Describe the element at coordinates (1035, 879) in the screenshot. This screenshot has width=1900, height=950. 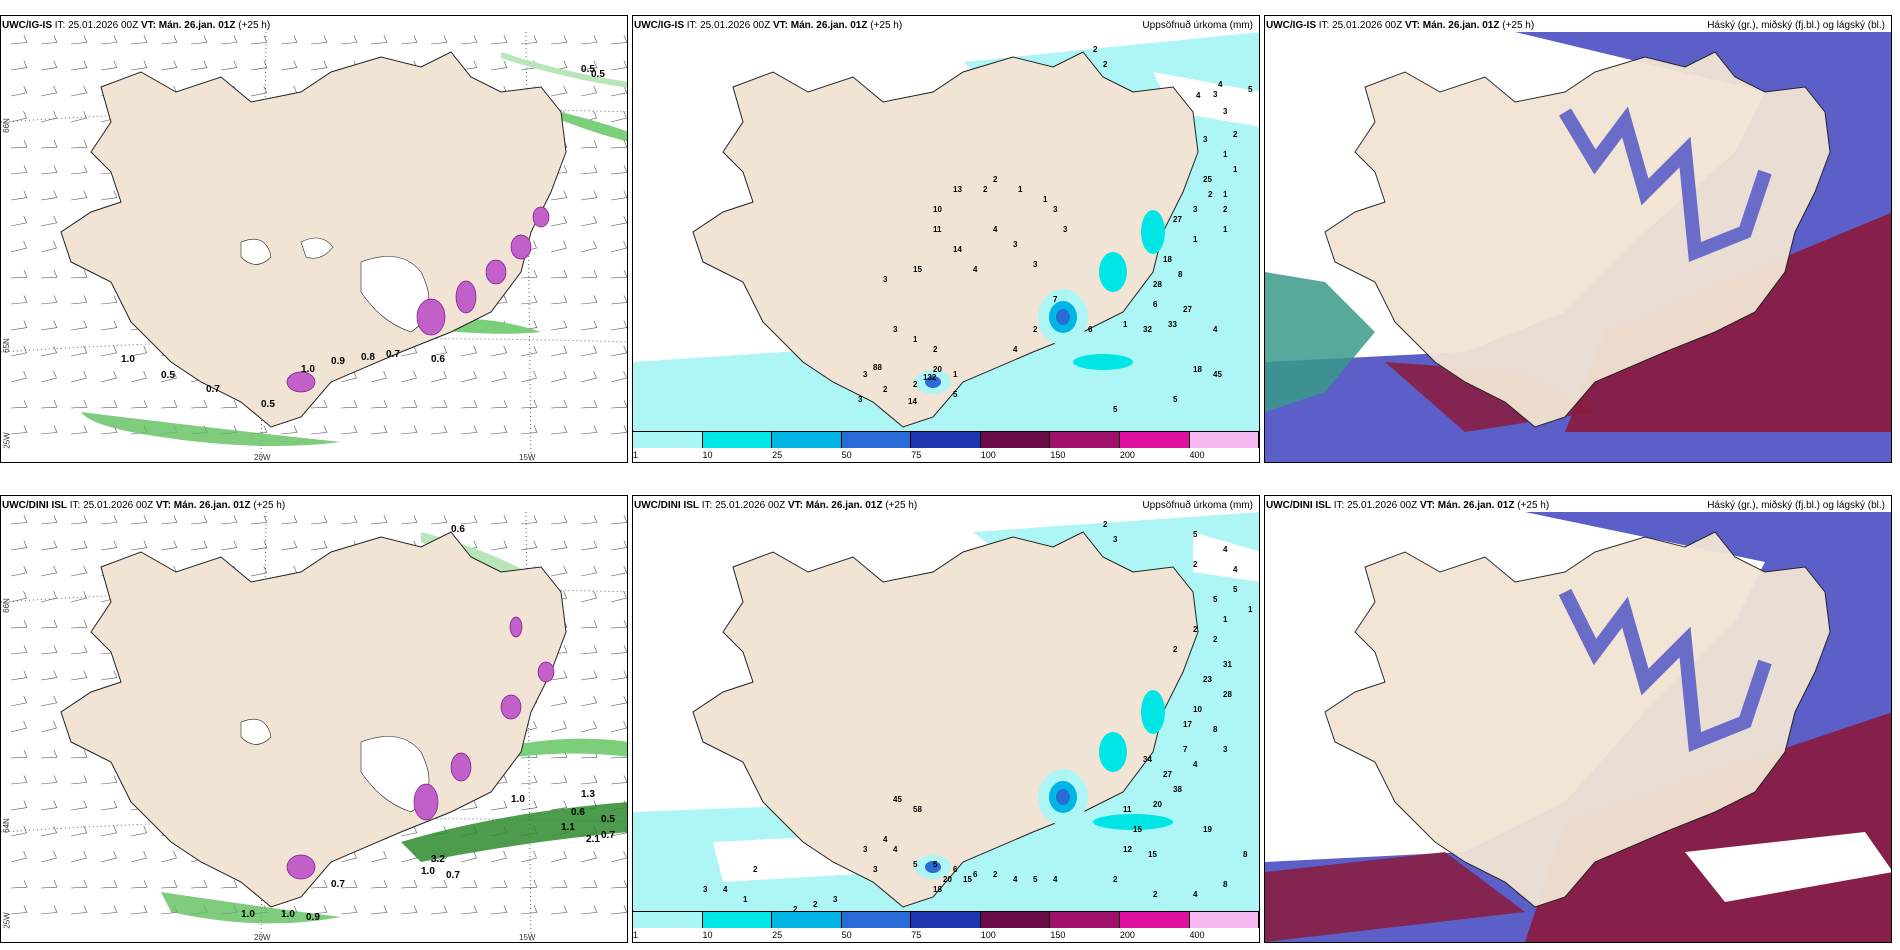
I see `value-label: 5` at that location.